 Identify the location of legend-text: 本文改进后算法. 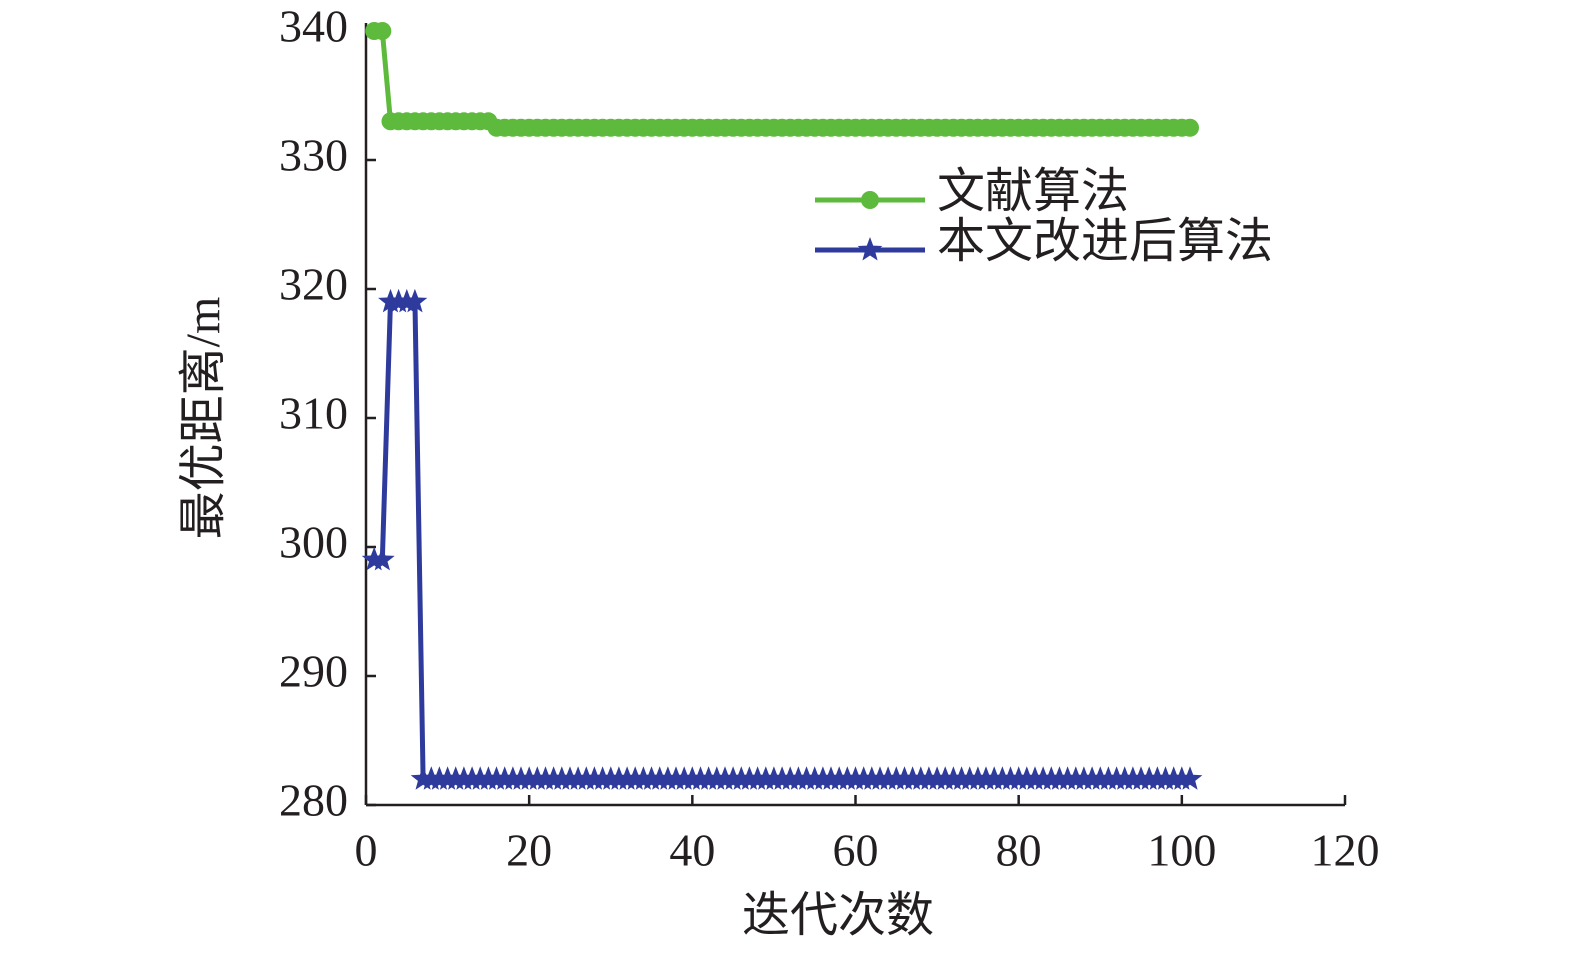
(1105, 241).